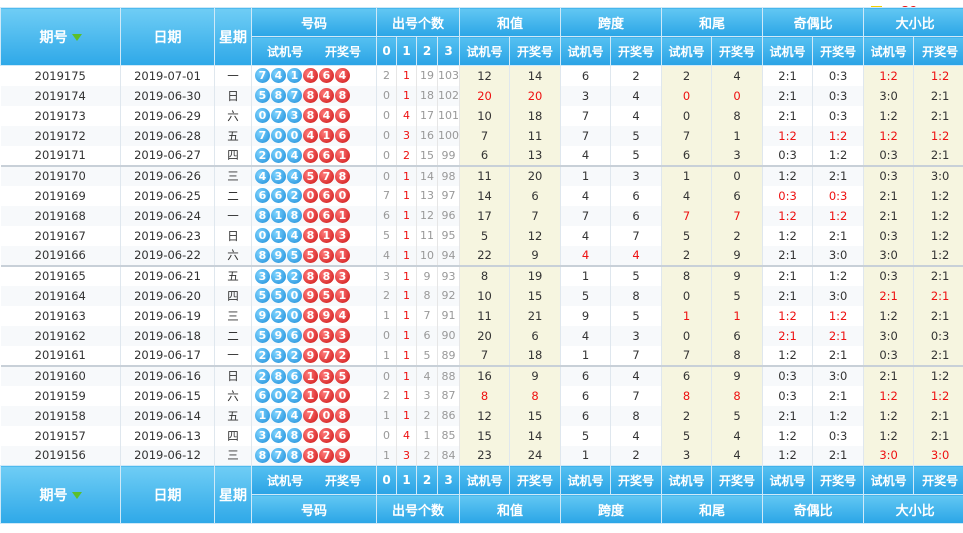  Describe the element at coordinates (485, 455) in the screenshot. I see `sum-trial-cell: 23` at that location.